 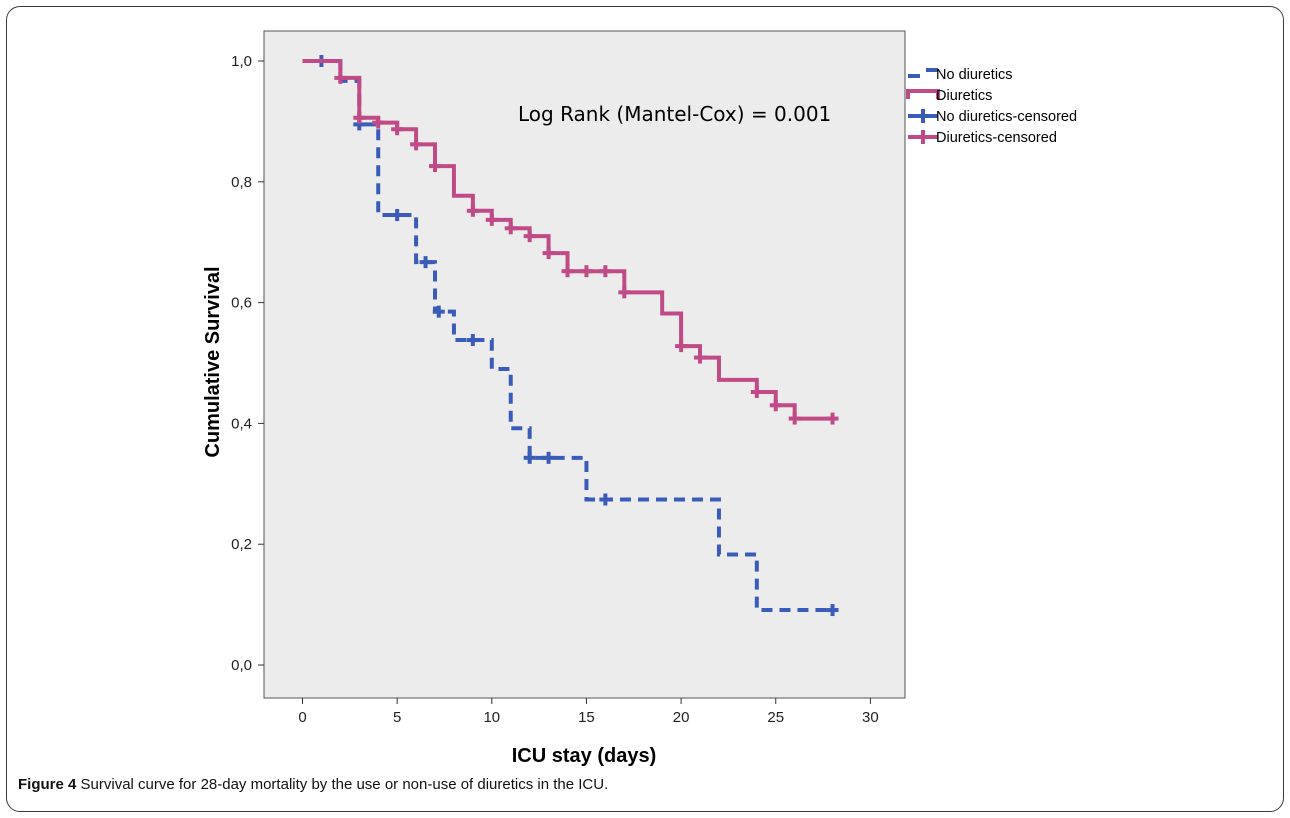 I want to click on x-tick-label: 20, so click(x=681, y=717).